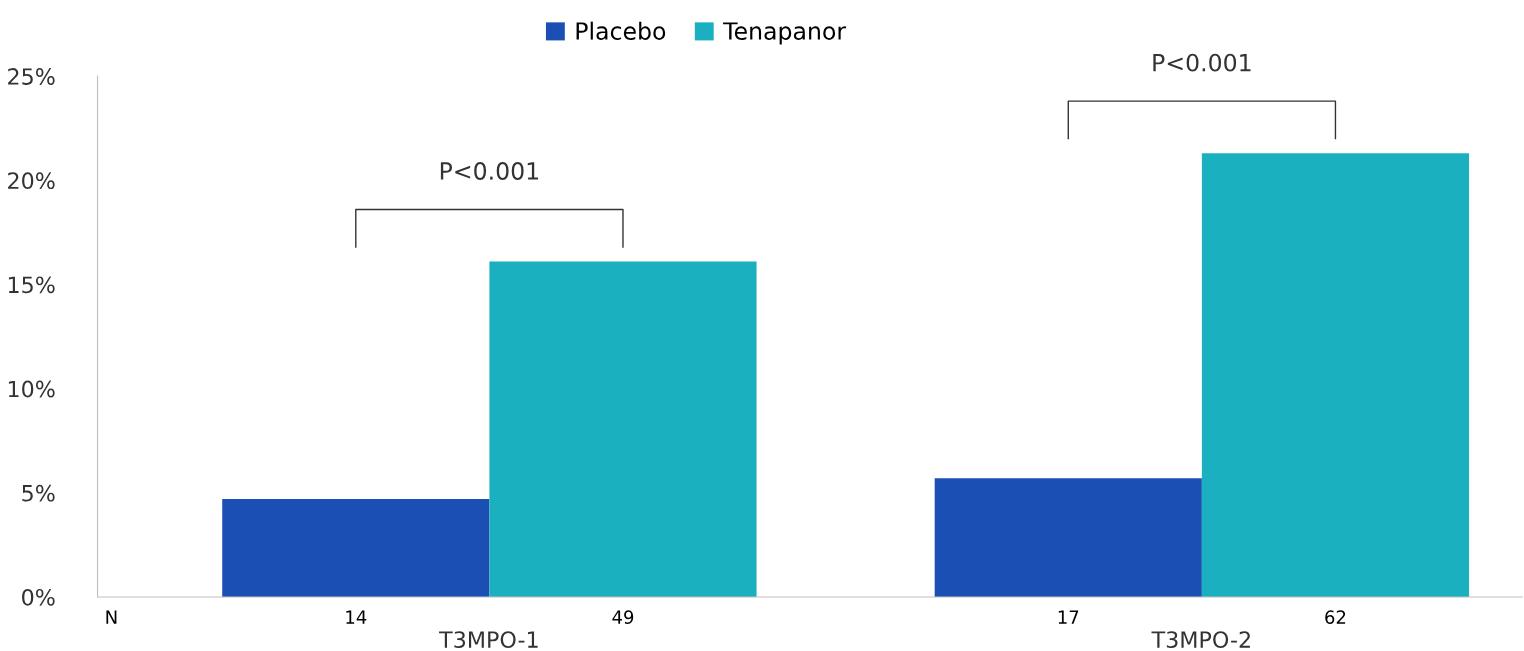  What do you see at coordinates (31, 285) in the screenshot?
I see `y-tick-label: 15%` at bounding box center [31, 285].